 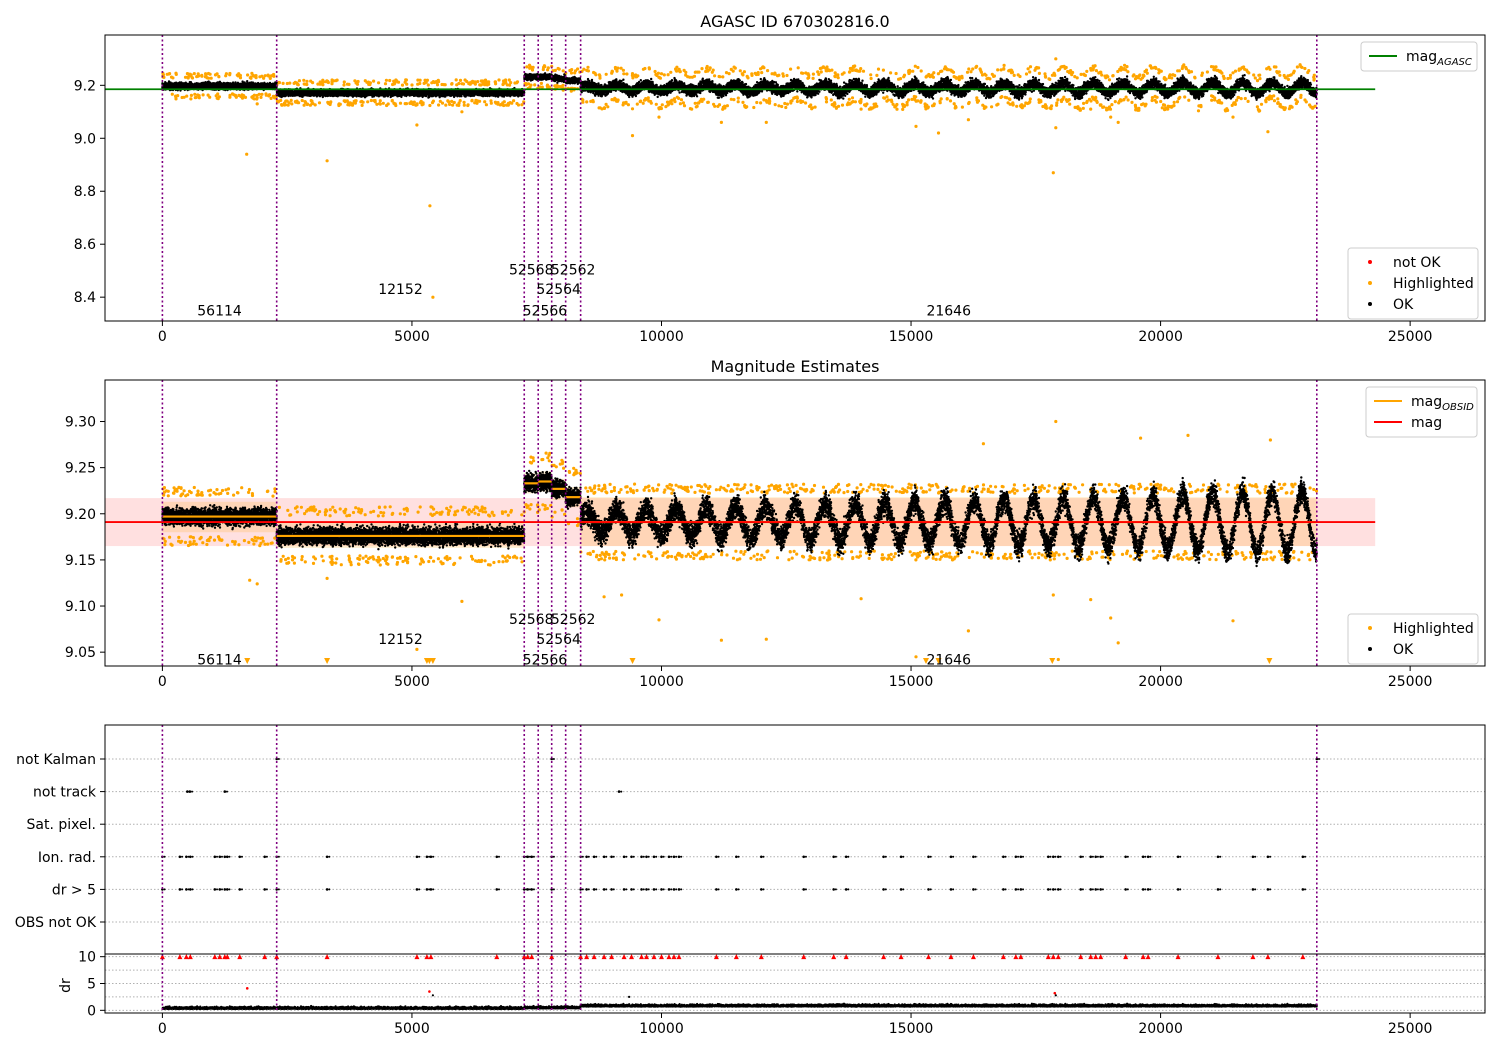 What do you see at coordinates (573, 620) in the screenshot?
I see `obsid-label: 52562` at bounding box center [573, 620].